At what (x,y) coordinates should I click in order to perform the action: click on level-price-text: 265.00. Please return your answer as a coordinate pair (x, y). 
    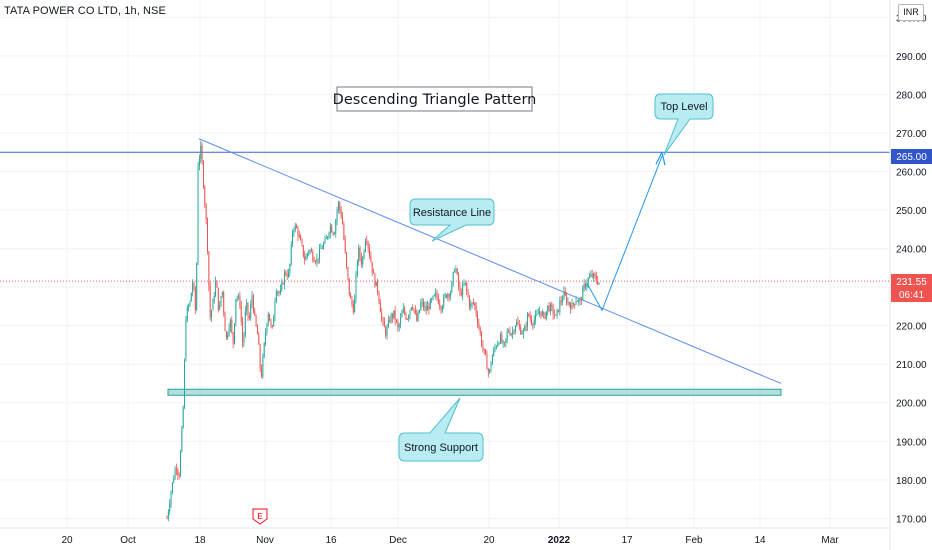
    Looking at the image, I should click on (911, 157).